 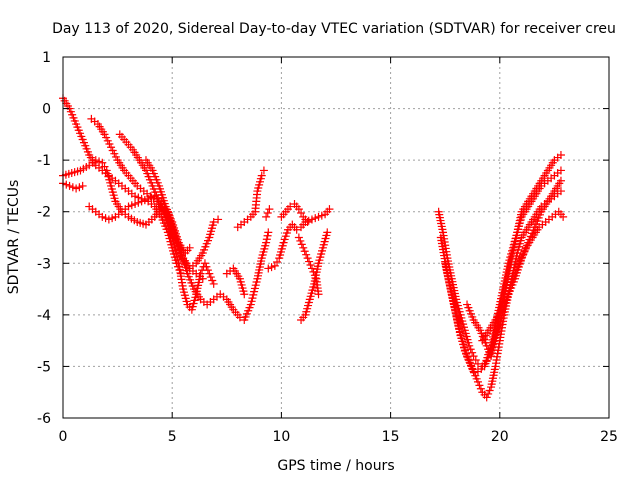 I want to click on series-arc1, so click(x=122, y=186).